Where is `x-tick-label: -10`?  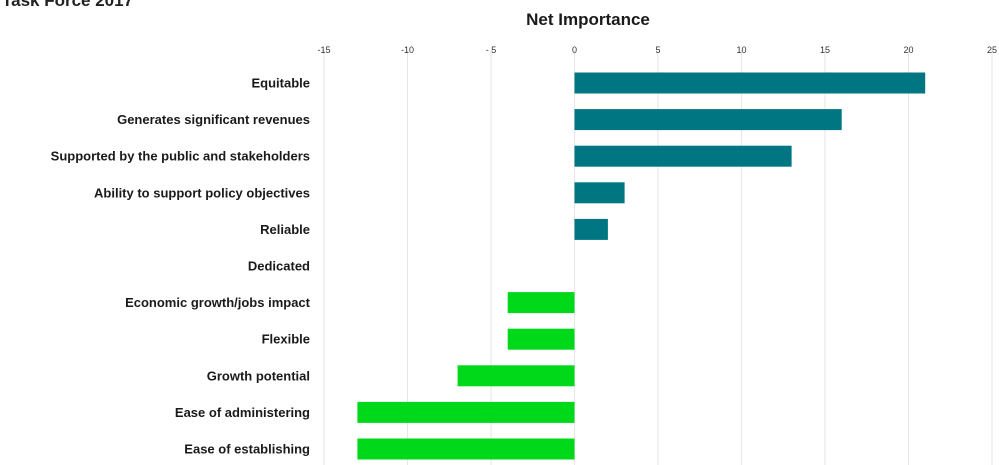
x-tick-label: -10 is located at coordinates (407, 50).